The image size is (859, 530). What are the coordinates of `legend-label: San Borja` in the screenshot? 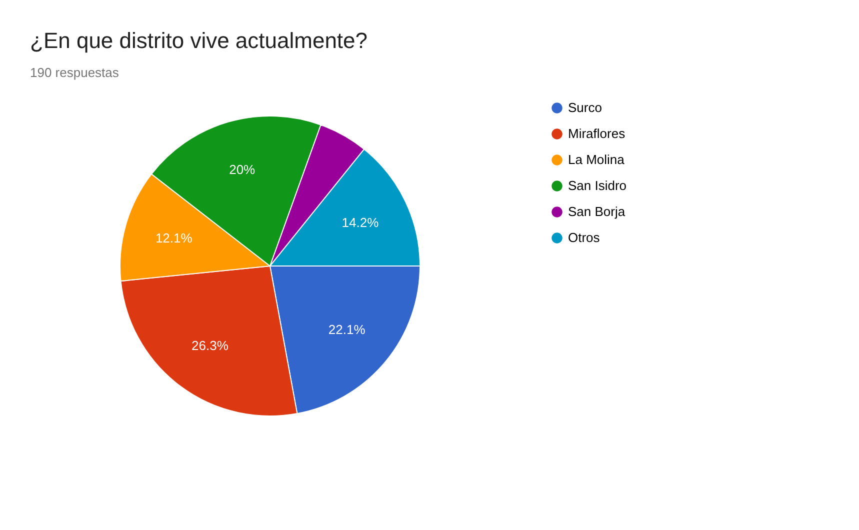 It's located at (597, 211).